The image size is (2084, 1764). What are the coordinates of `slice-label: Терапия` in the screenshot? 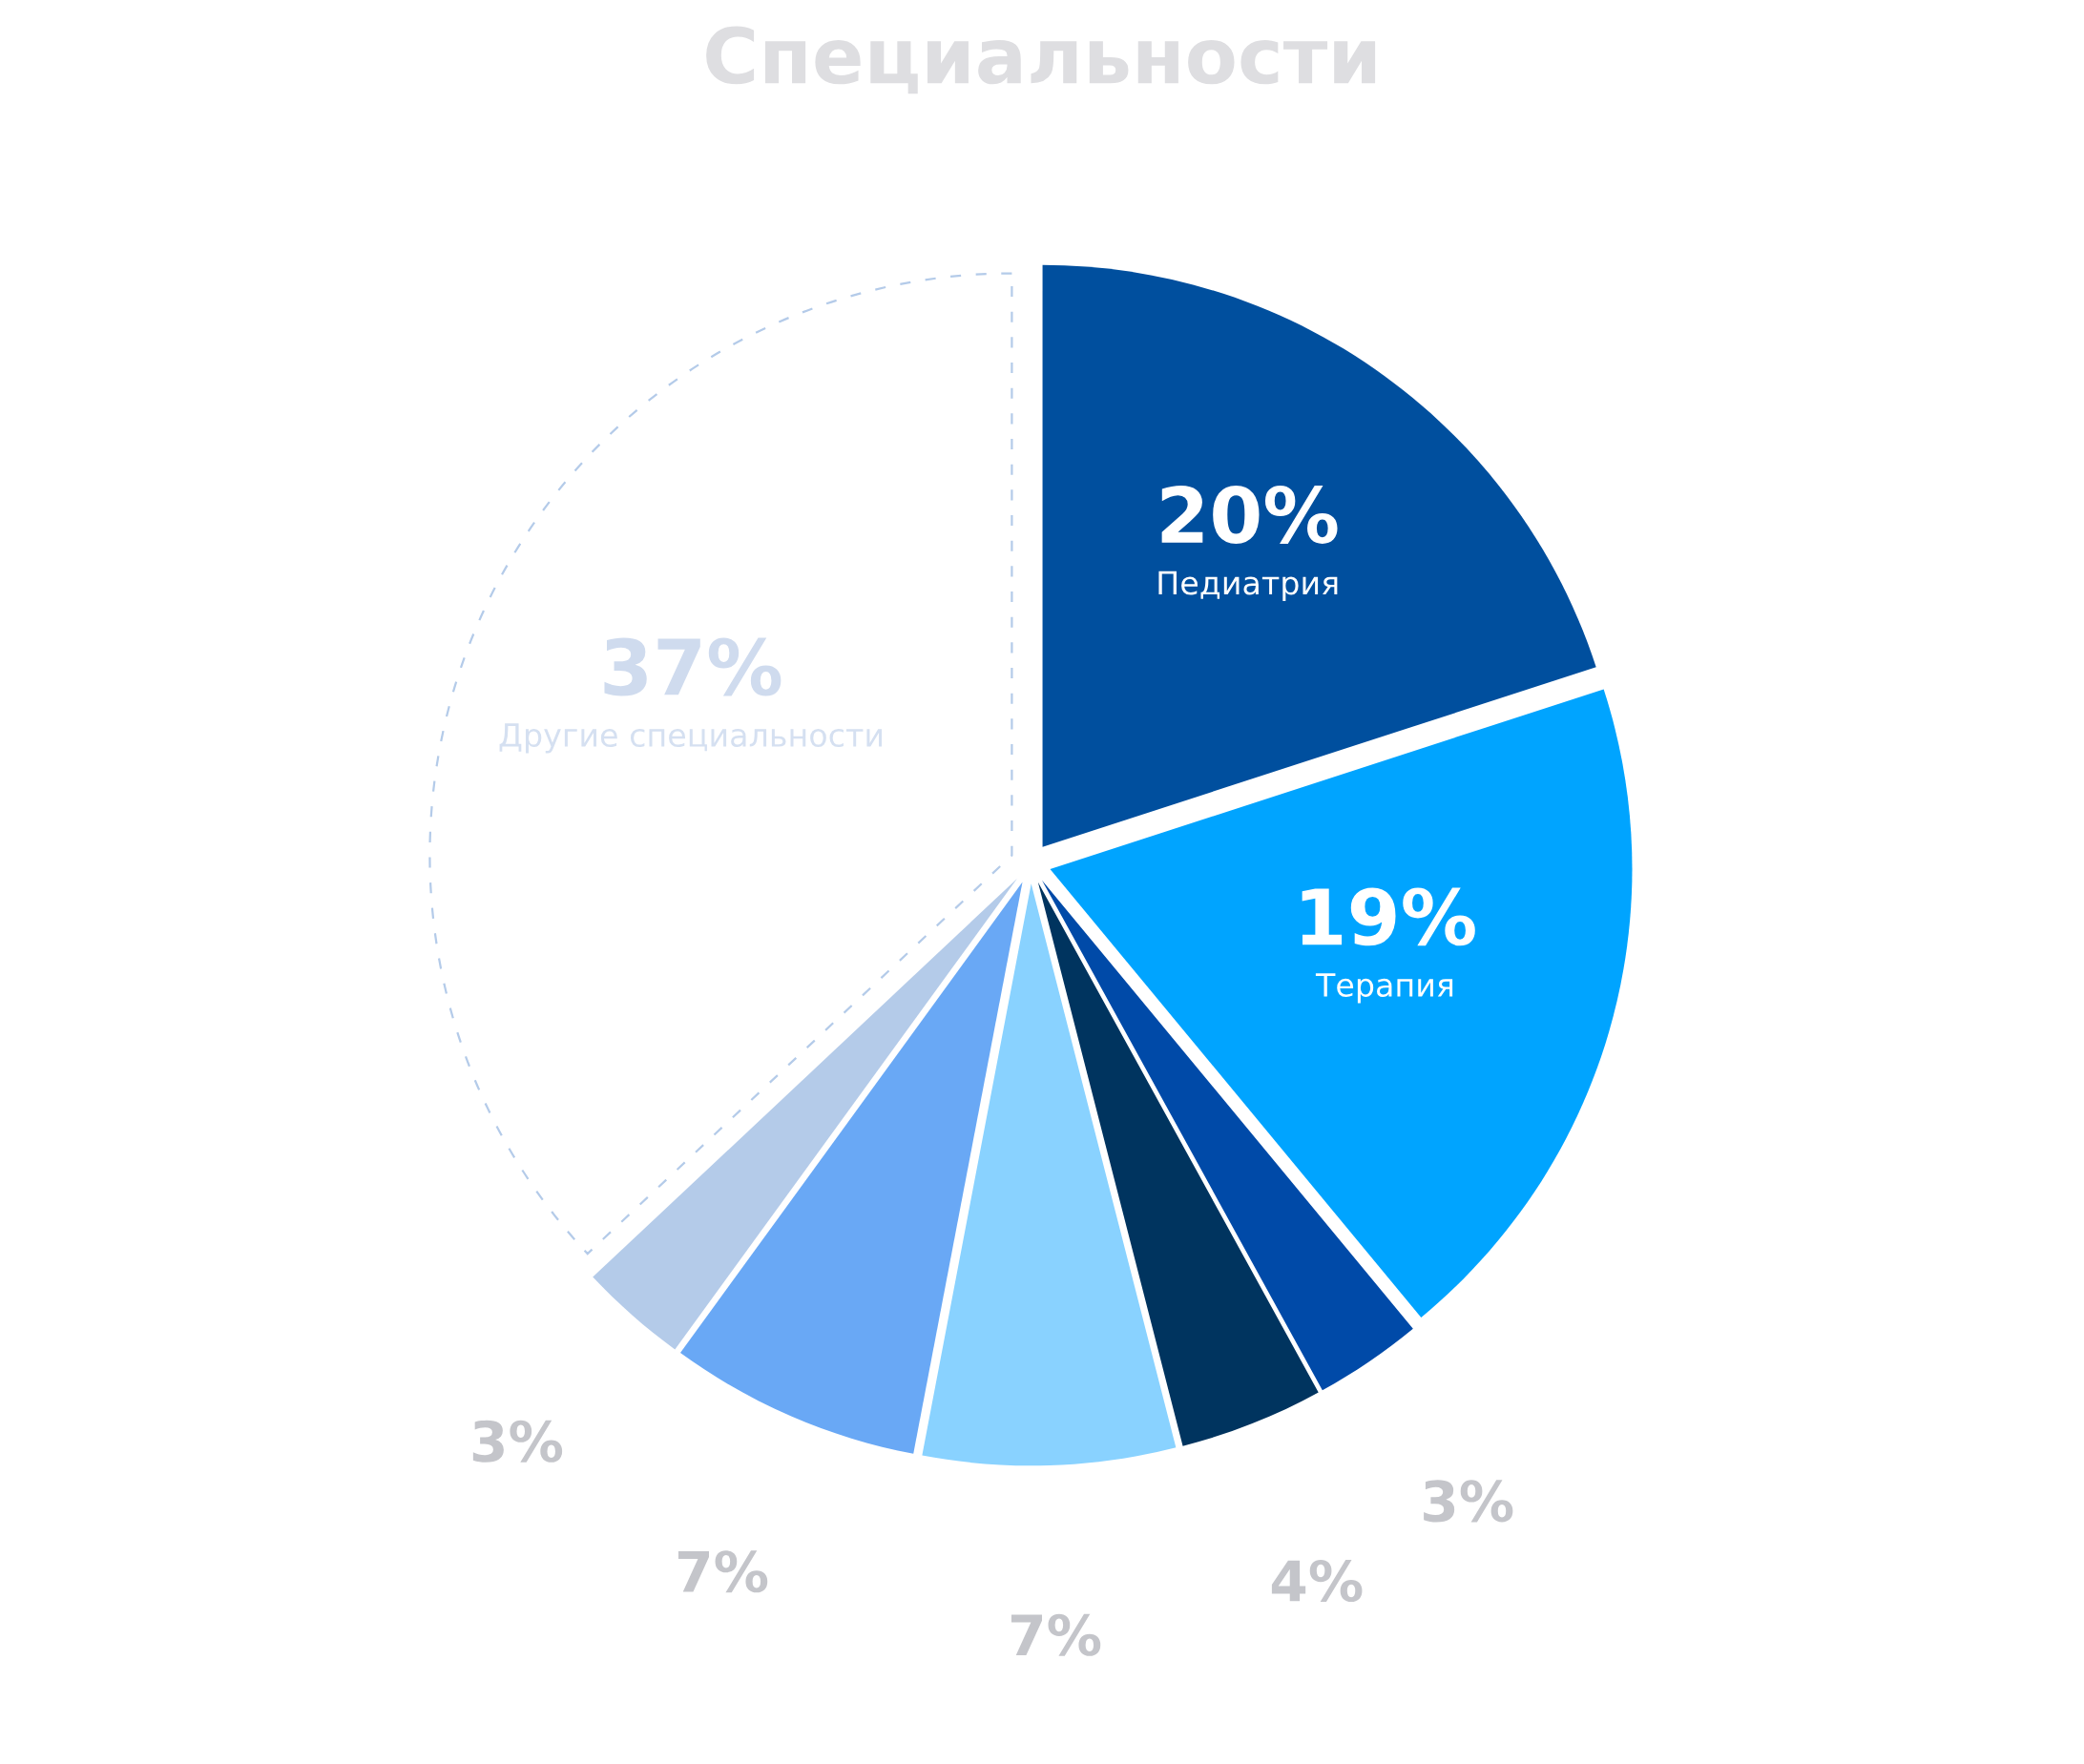 It's located at (1384, 988).